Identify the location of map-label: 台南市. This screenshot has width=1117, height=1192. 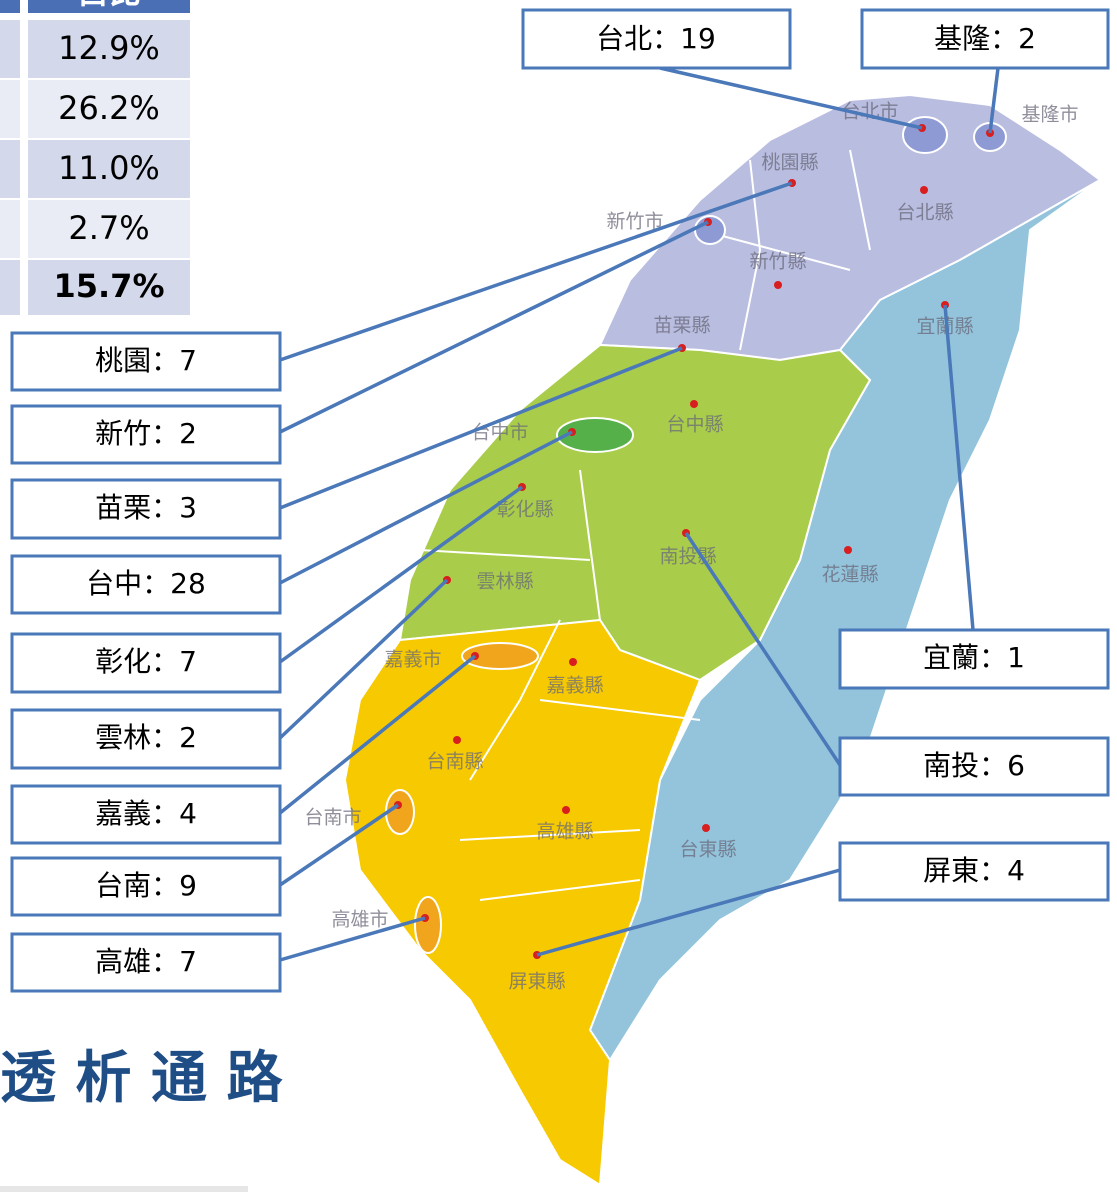
(332, 818).